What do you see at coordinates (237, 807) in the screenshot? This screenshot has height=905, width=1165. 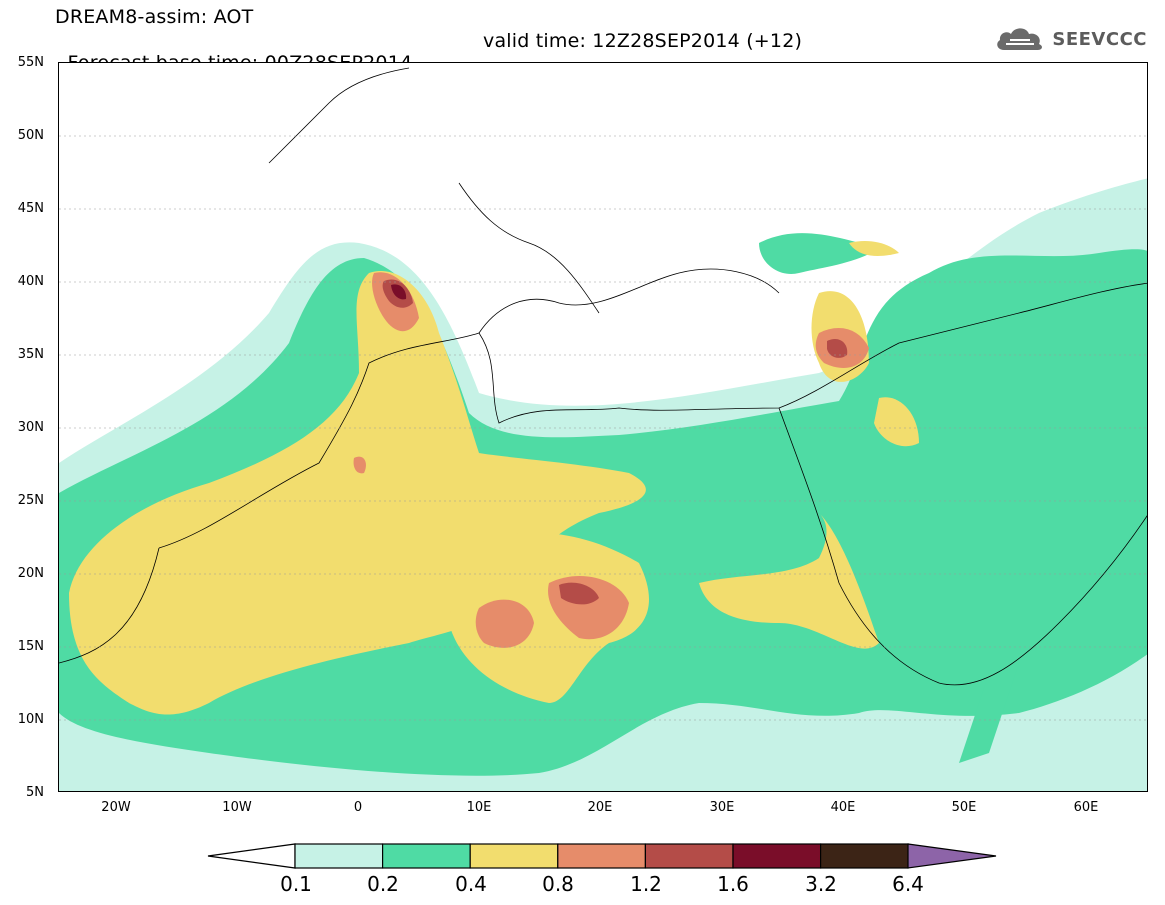 I see `lon-tick-10w: 10W` at bounding box center [237, 807].